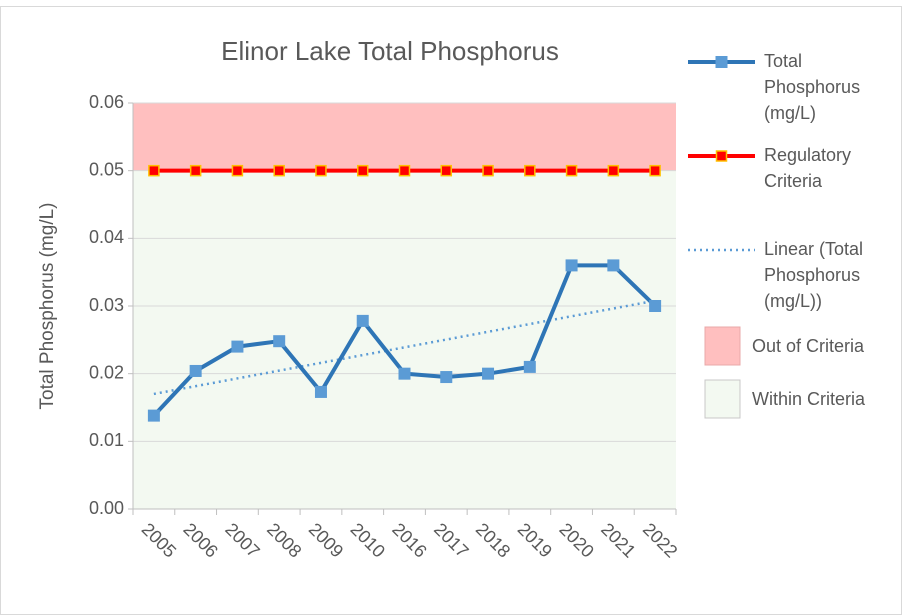 The width and height of the screenshot is (903, 616). Describe the element at coordinates (159, 540) in the screenshot. I see `x-tick-label: 2005` at that location.